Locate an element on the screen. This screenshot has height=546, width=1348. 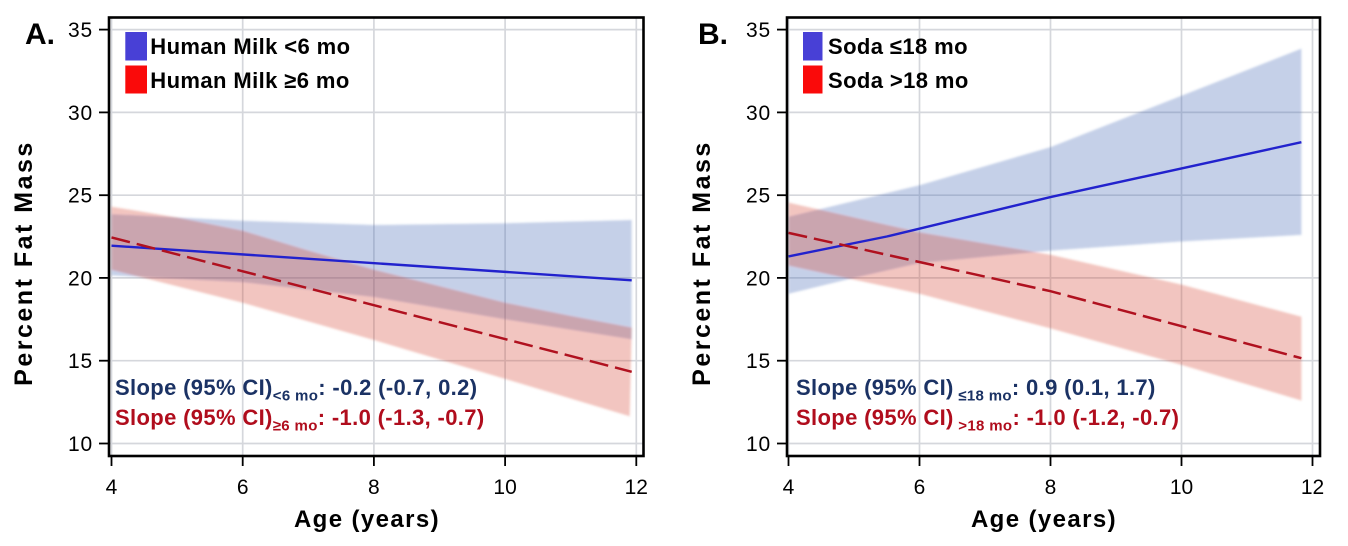
svg-text: A. is located at coordinates (40, 34).